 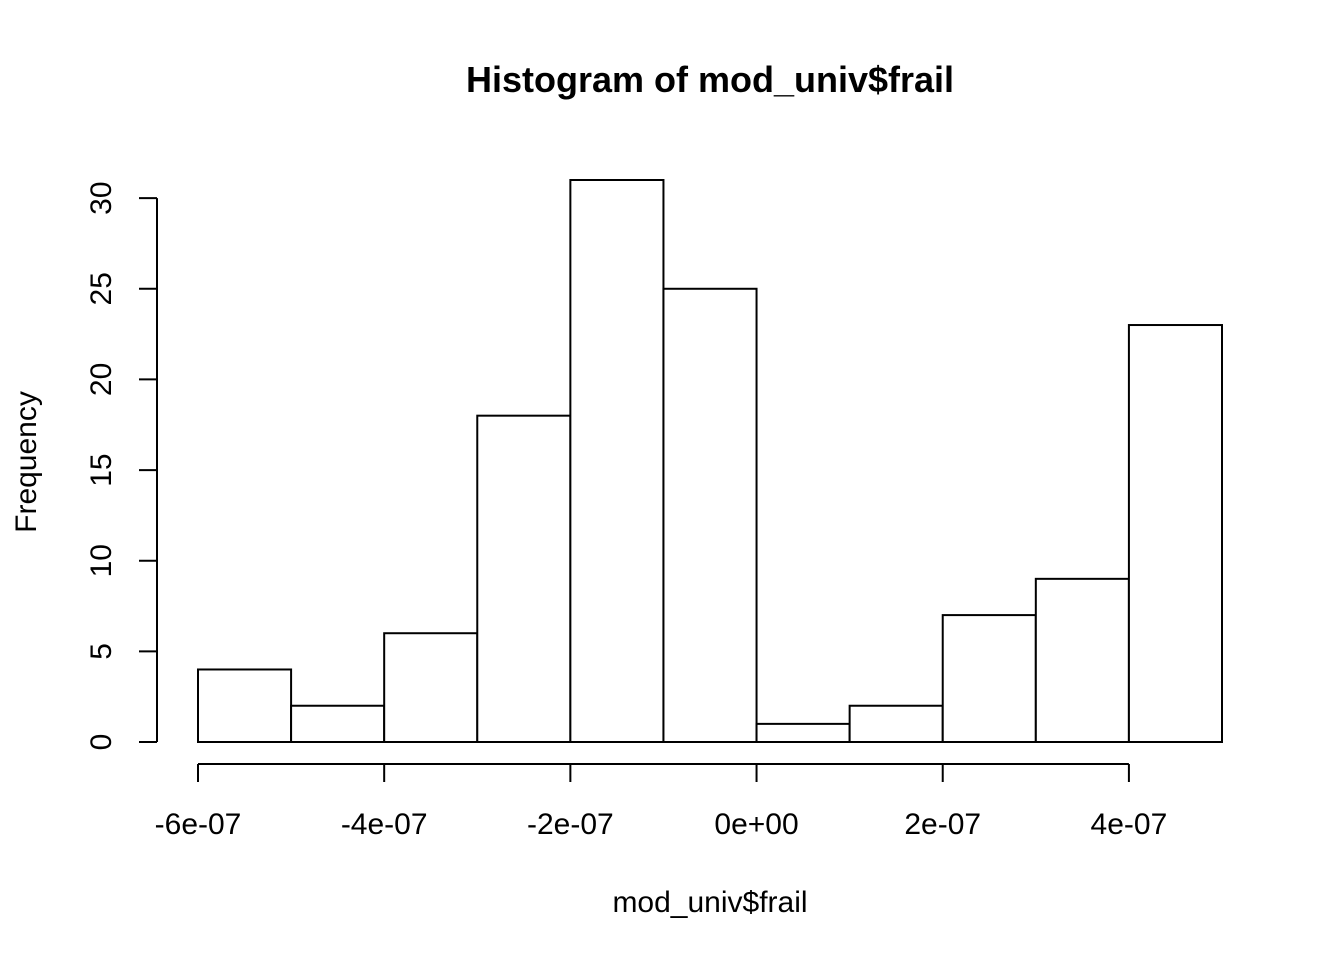 I want to click on chart-title: Histogram of mod_univ$frail, so click(x=710, y=79).